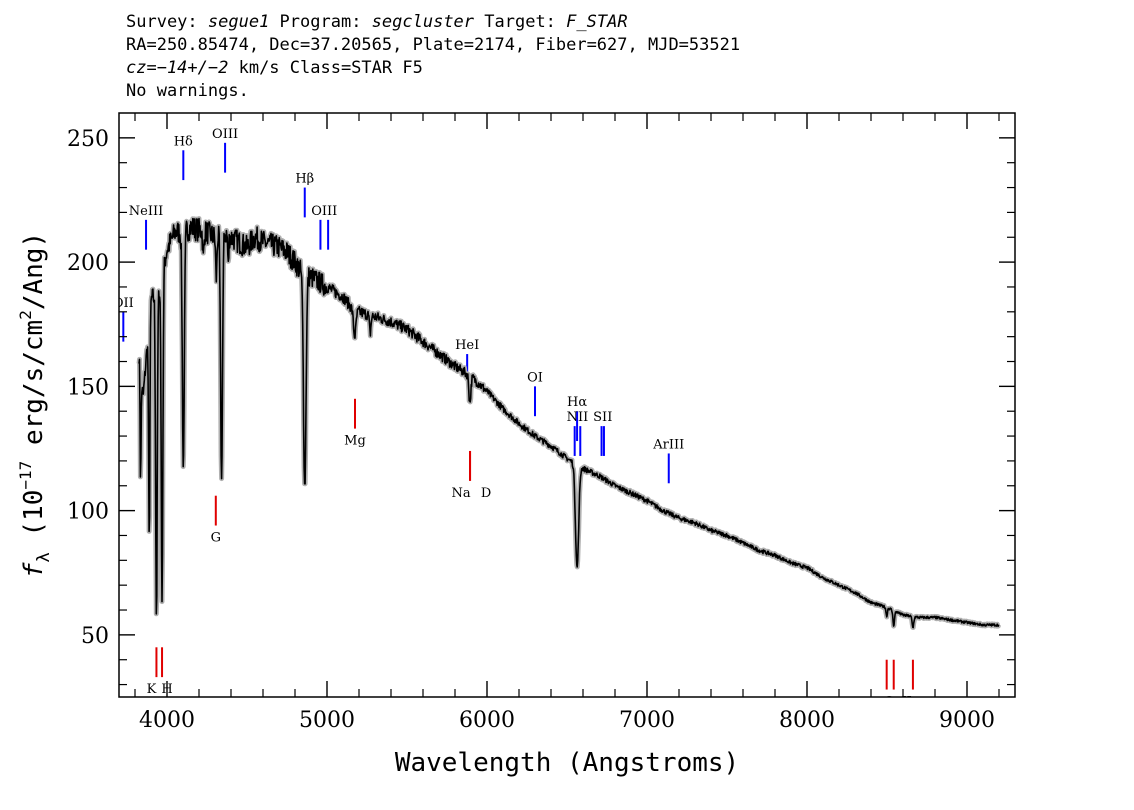 The width and height of the screenshot is (1134, 810). Describe the element at coordinates (520, 22) in the screenshot. I see `target-label: Target:` at that location.